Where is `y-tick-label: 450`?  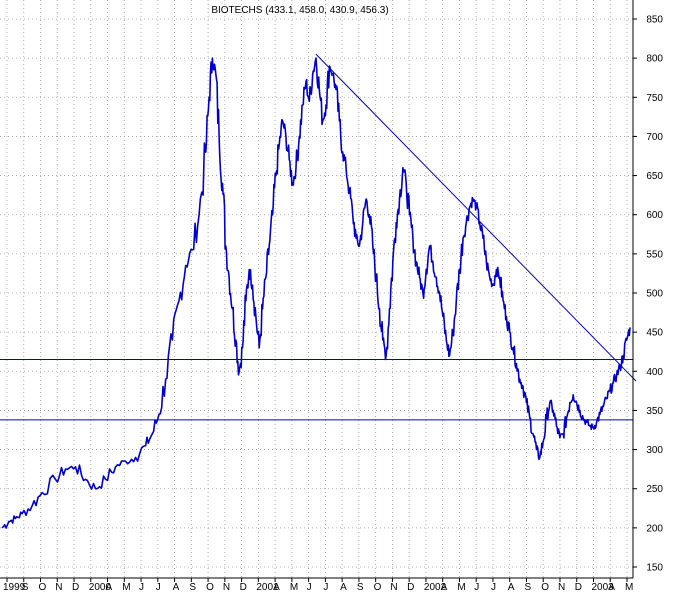
y-tick-label: 450 is located at coordinates (654, 333).